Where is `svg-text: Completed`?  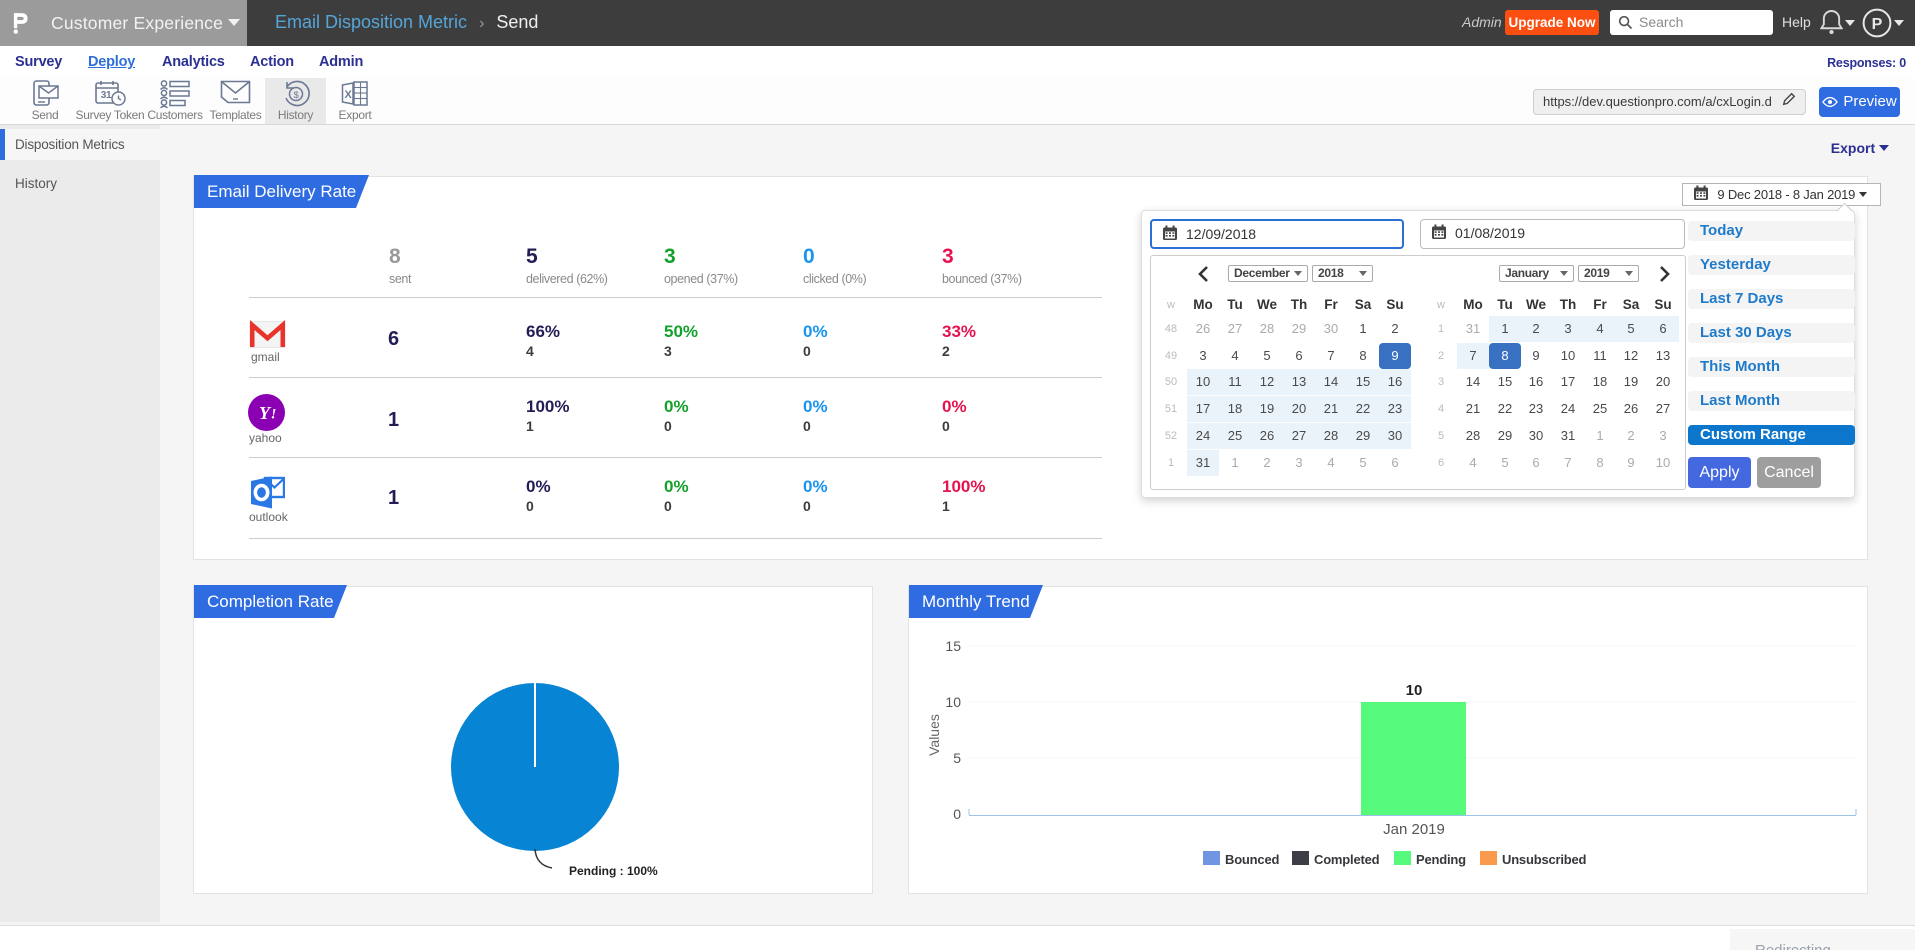 svg-text: Completed is located at coordinates (1347, 859).